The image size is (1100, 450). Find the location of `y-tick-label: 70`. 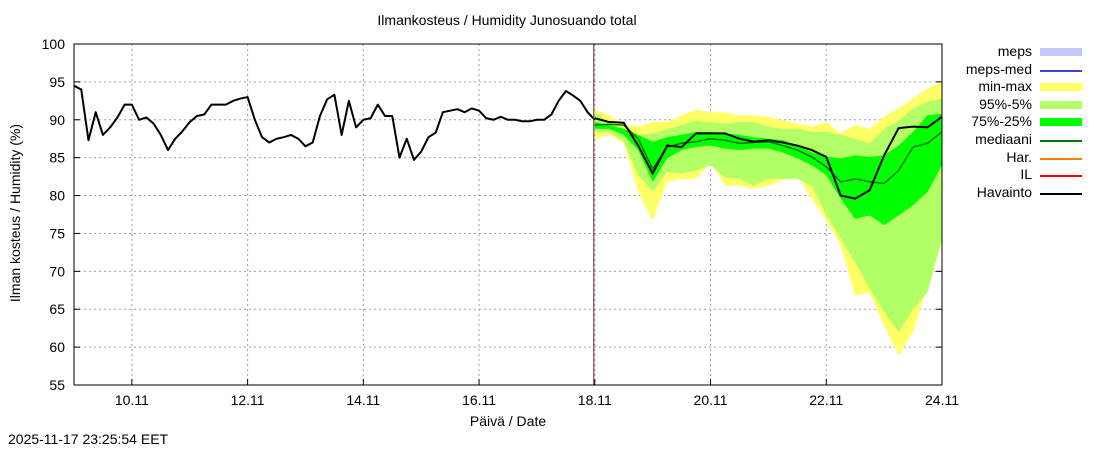

y-tick-label: 70 is located at coordinates (57, 271).